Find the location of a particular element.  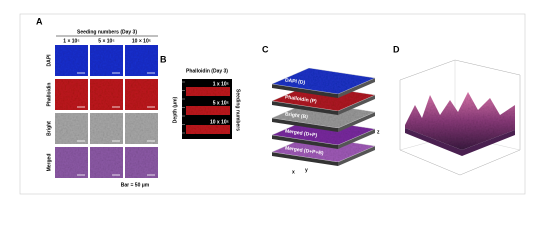

panel-label: D is located at coordinates (396, 49).